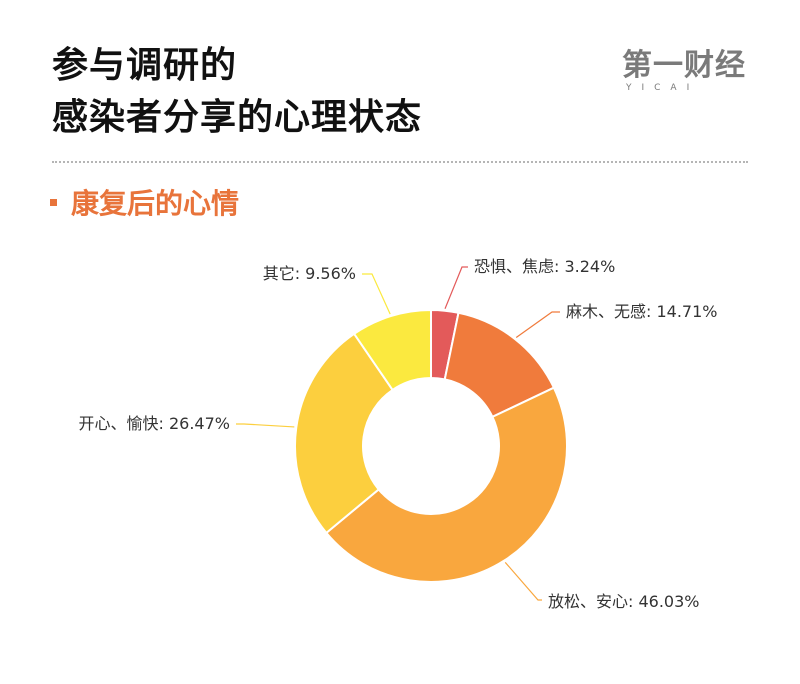 The height and width of the screenshot is (684, 800). What do you see at coordinates (53, 202) in the screenshot?
I see `section-marker-icon` at bounding box center [53, 202].